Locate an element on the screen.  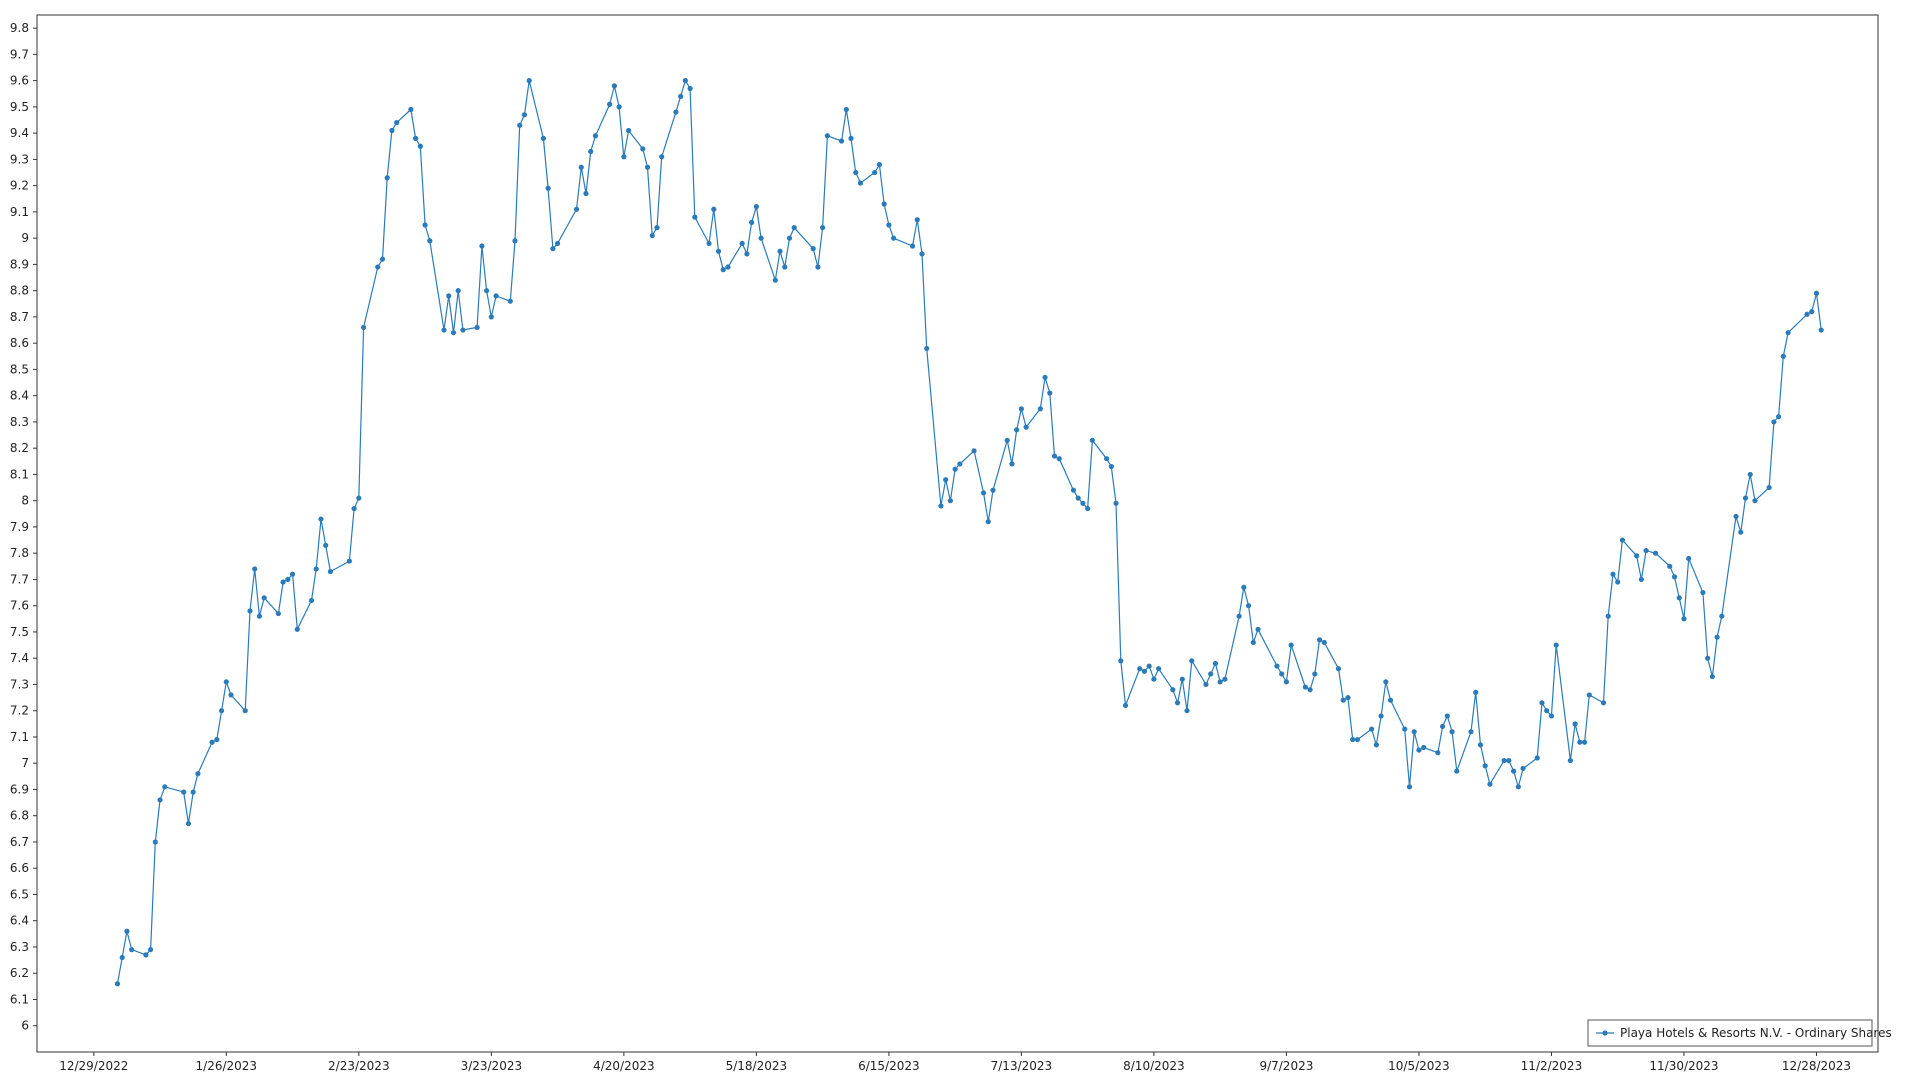
x-tick-label: 12/29/2022 is located at coordinates (93, 1066).